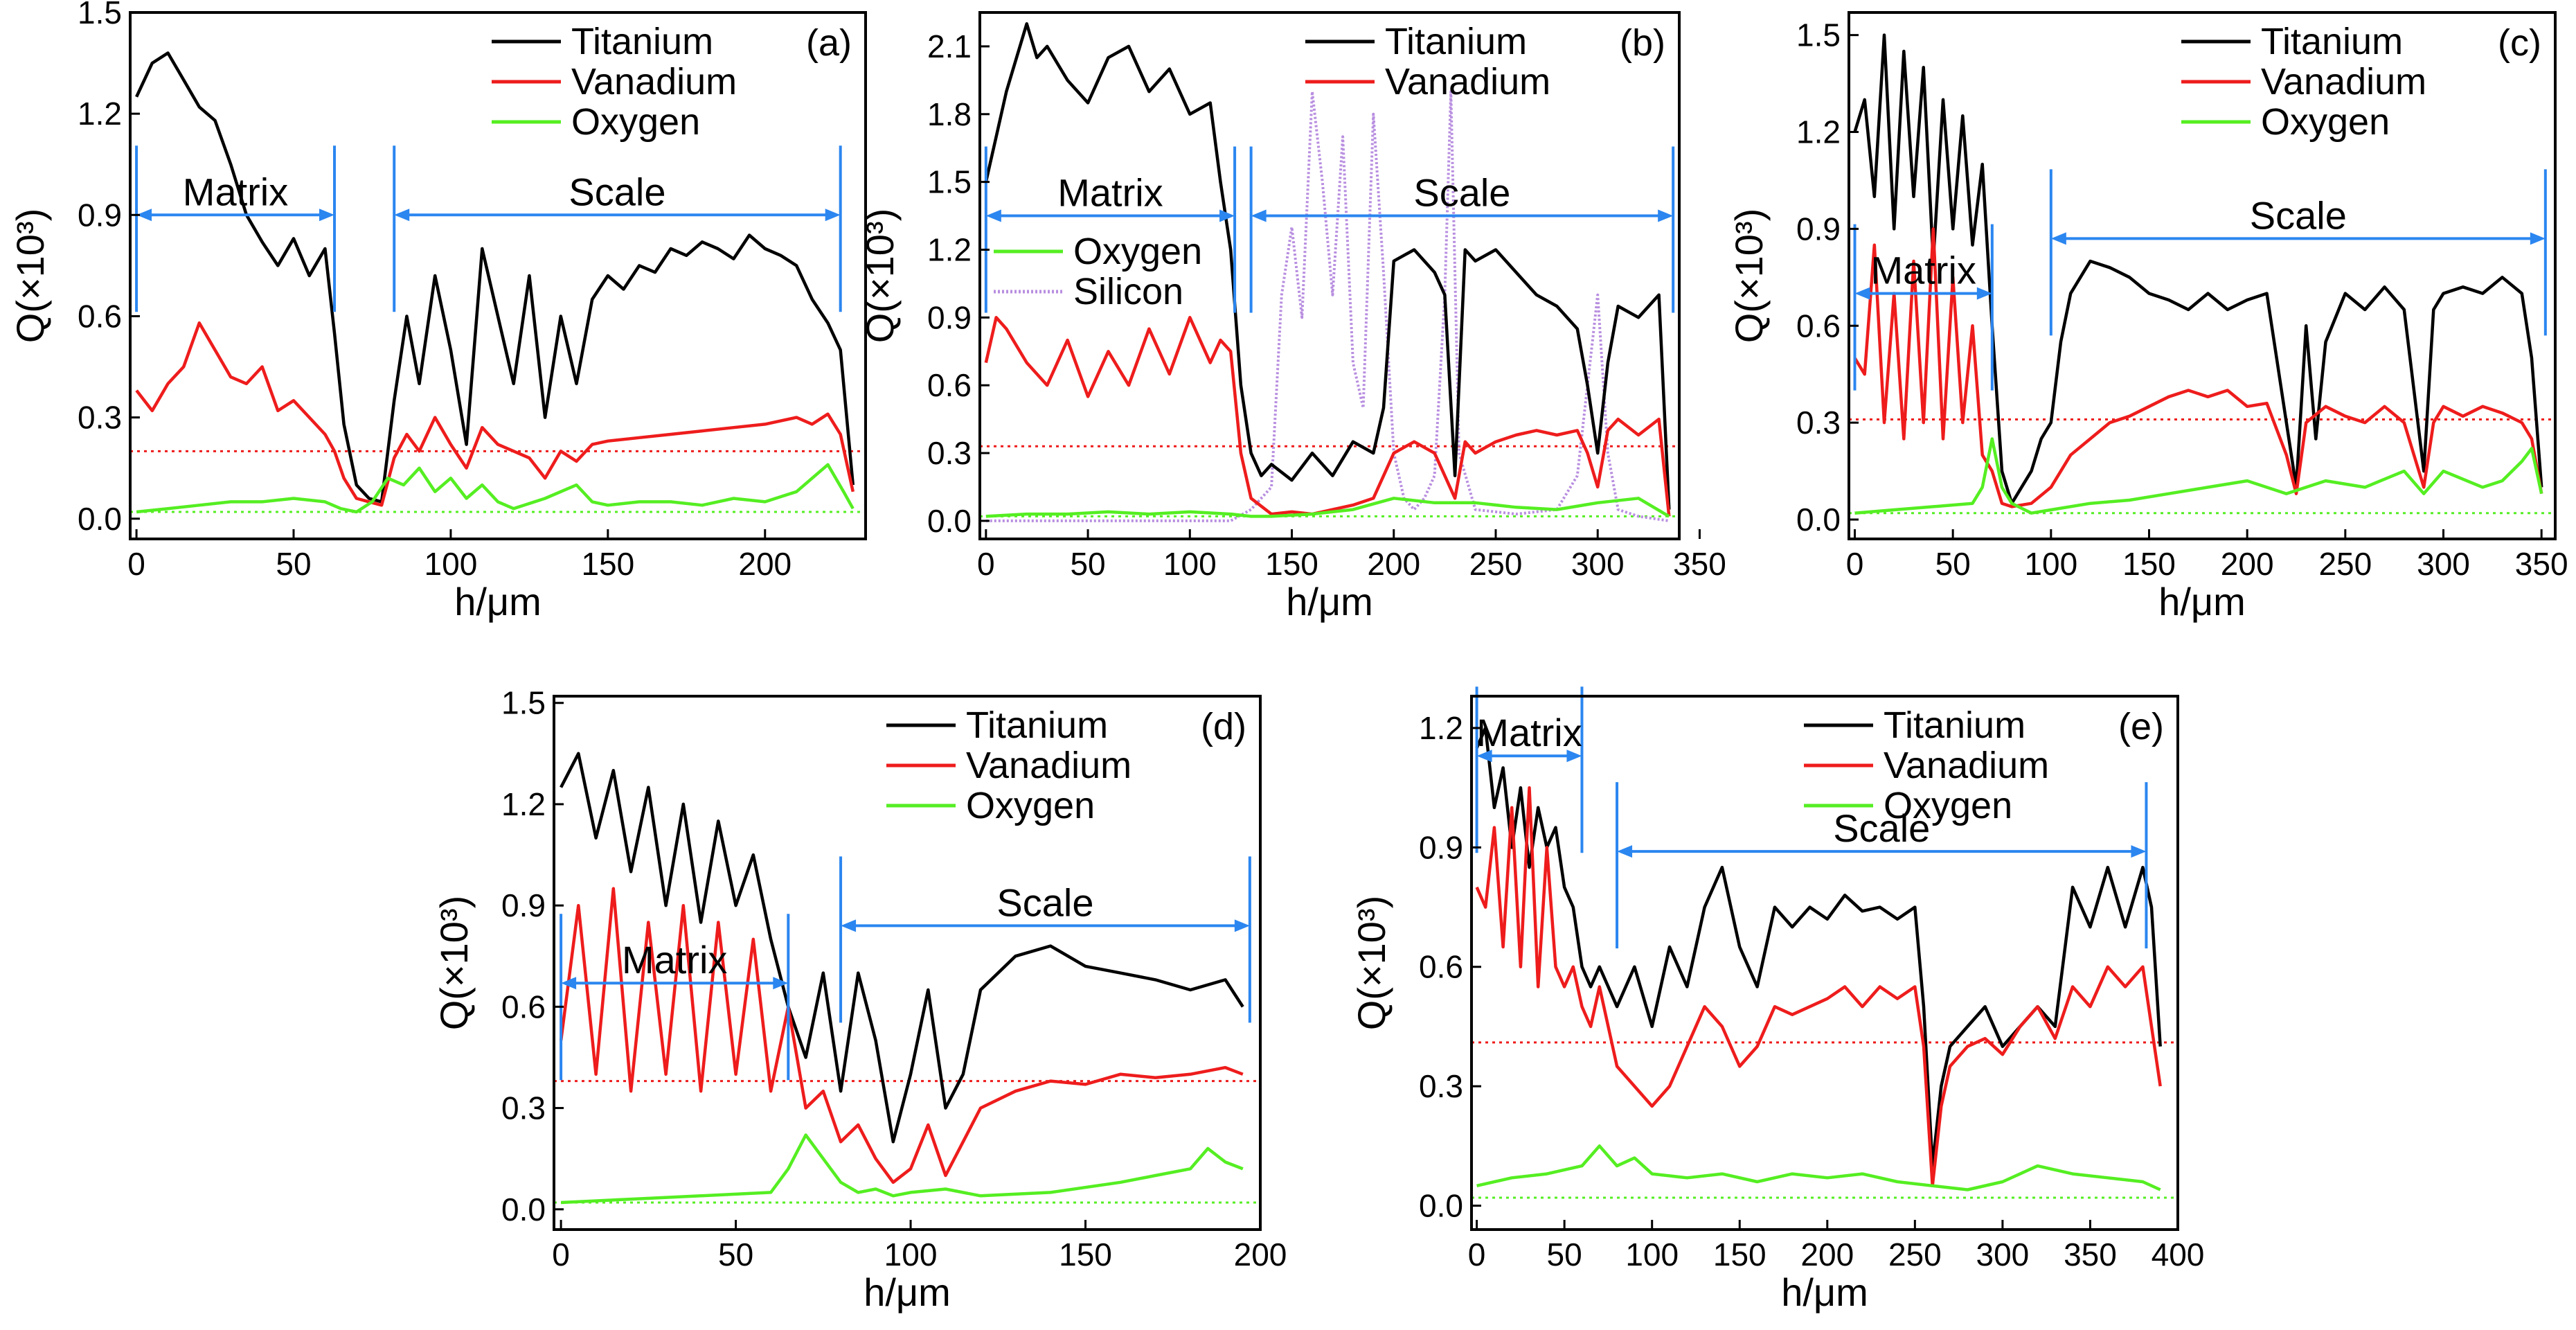 The image size is (2576, 1330). Describe the element at coordinates (1128, 291) in the screenshot. I see `legend-label: Silicon` at that location.